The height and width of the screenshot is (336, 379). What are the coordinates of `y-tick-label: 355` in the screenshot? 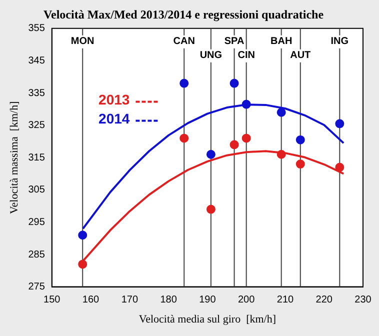 It's located at (37, 28).